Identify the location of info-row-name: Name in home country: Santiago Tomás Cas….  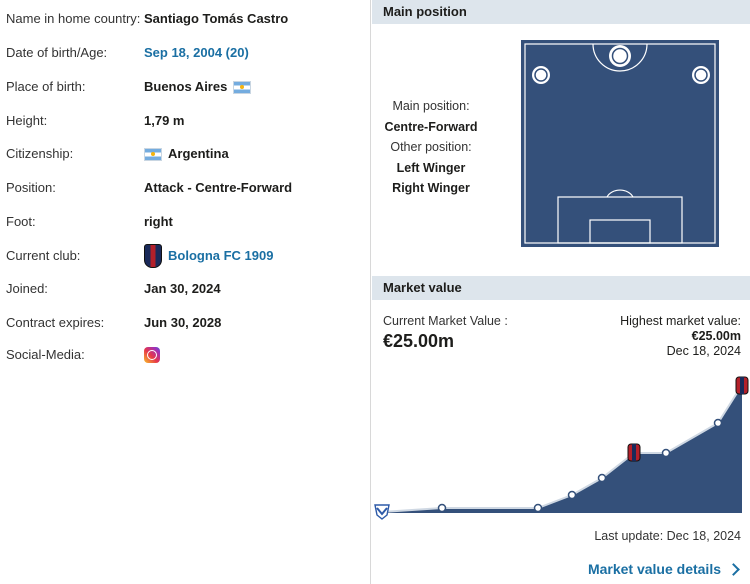
(147, 19).